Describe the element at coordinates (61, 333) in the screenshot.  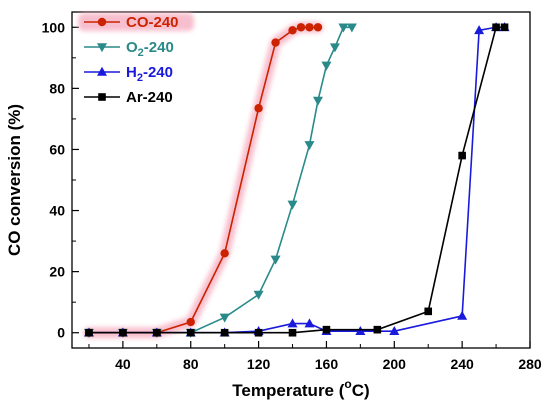
I see `y-tick-label: 0` at that location.